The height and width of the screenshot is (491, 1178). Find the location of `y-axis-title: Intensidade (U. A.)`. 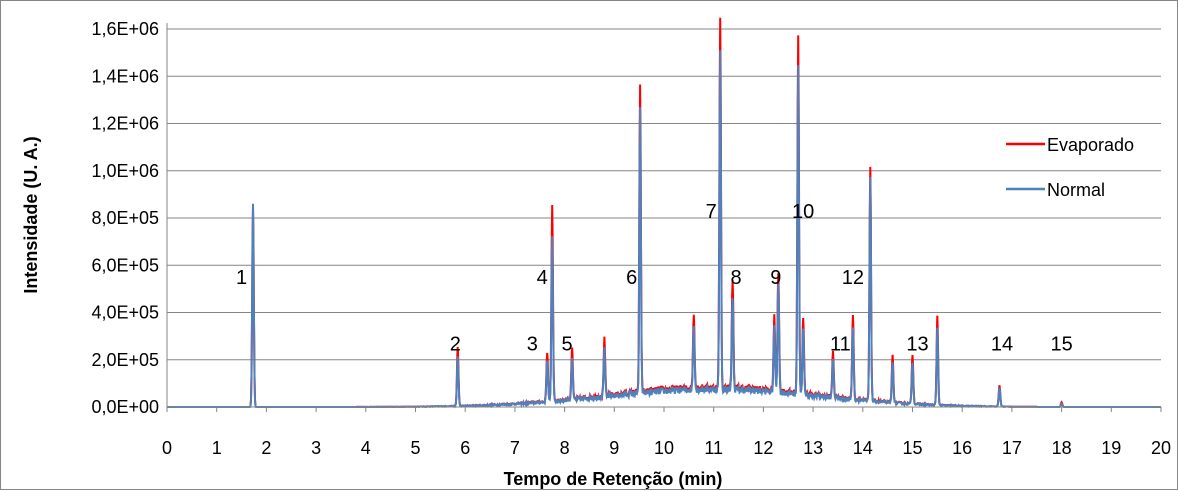

y-axis-title: Intensidade (U. A.) is located at coordinates (31, 214).